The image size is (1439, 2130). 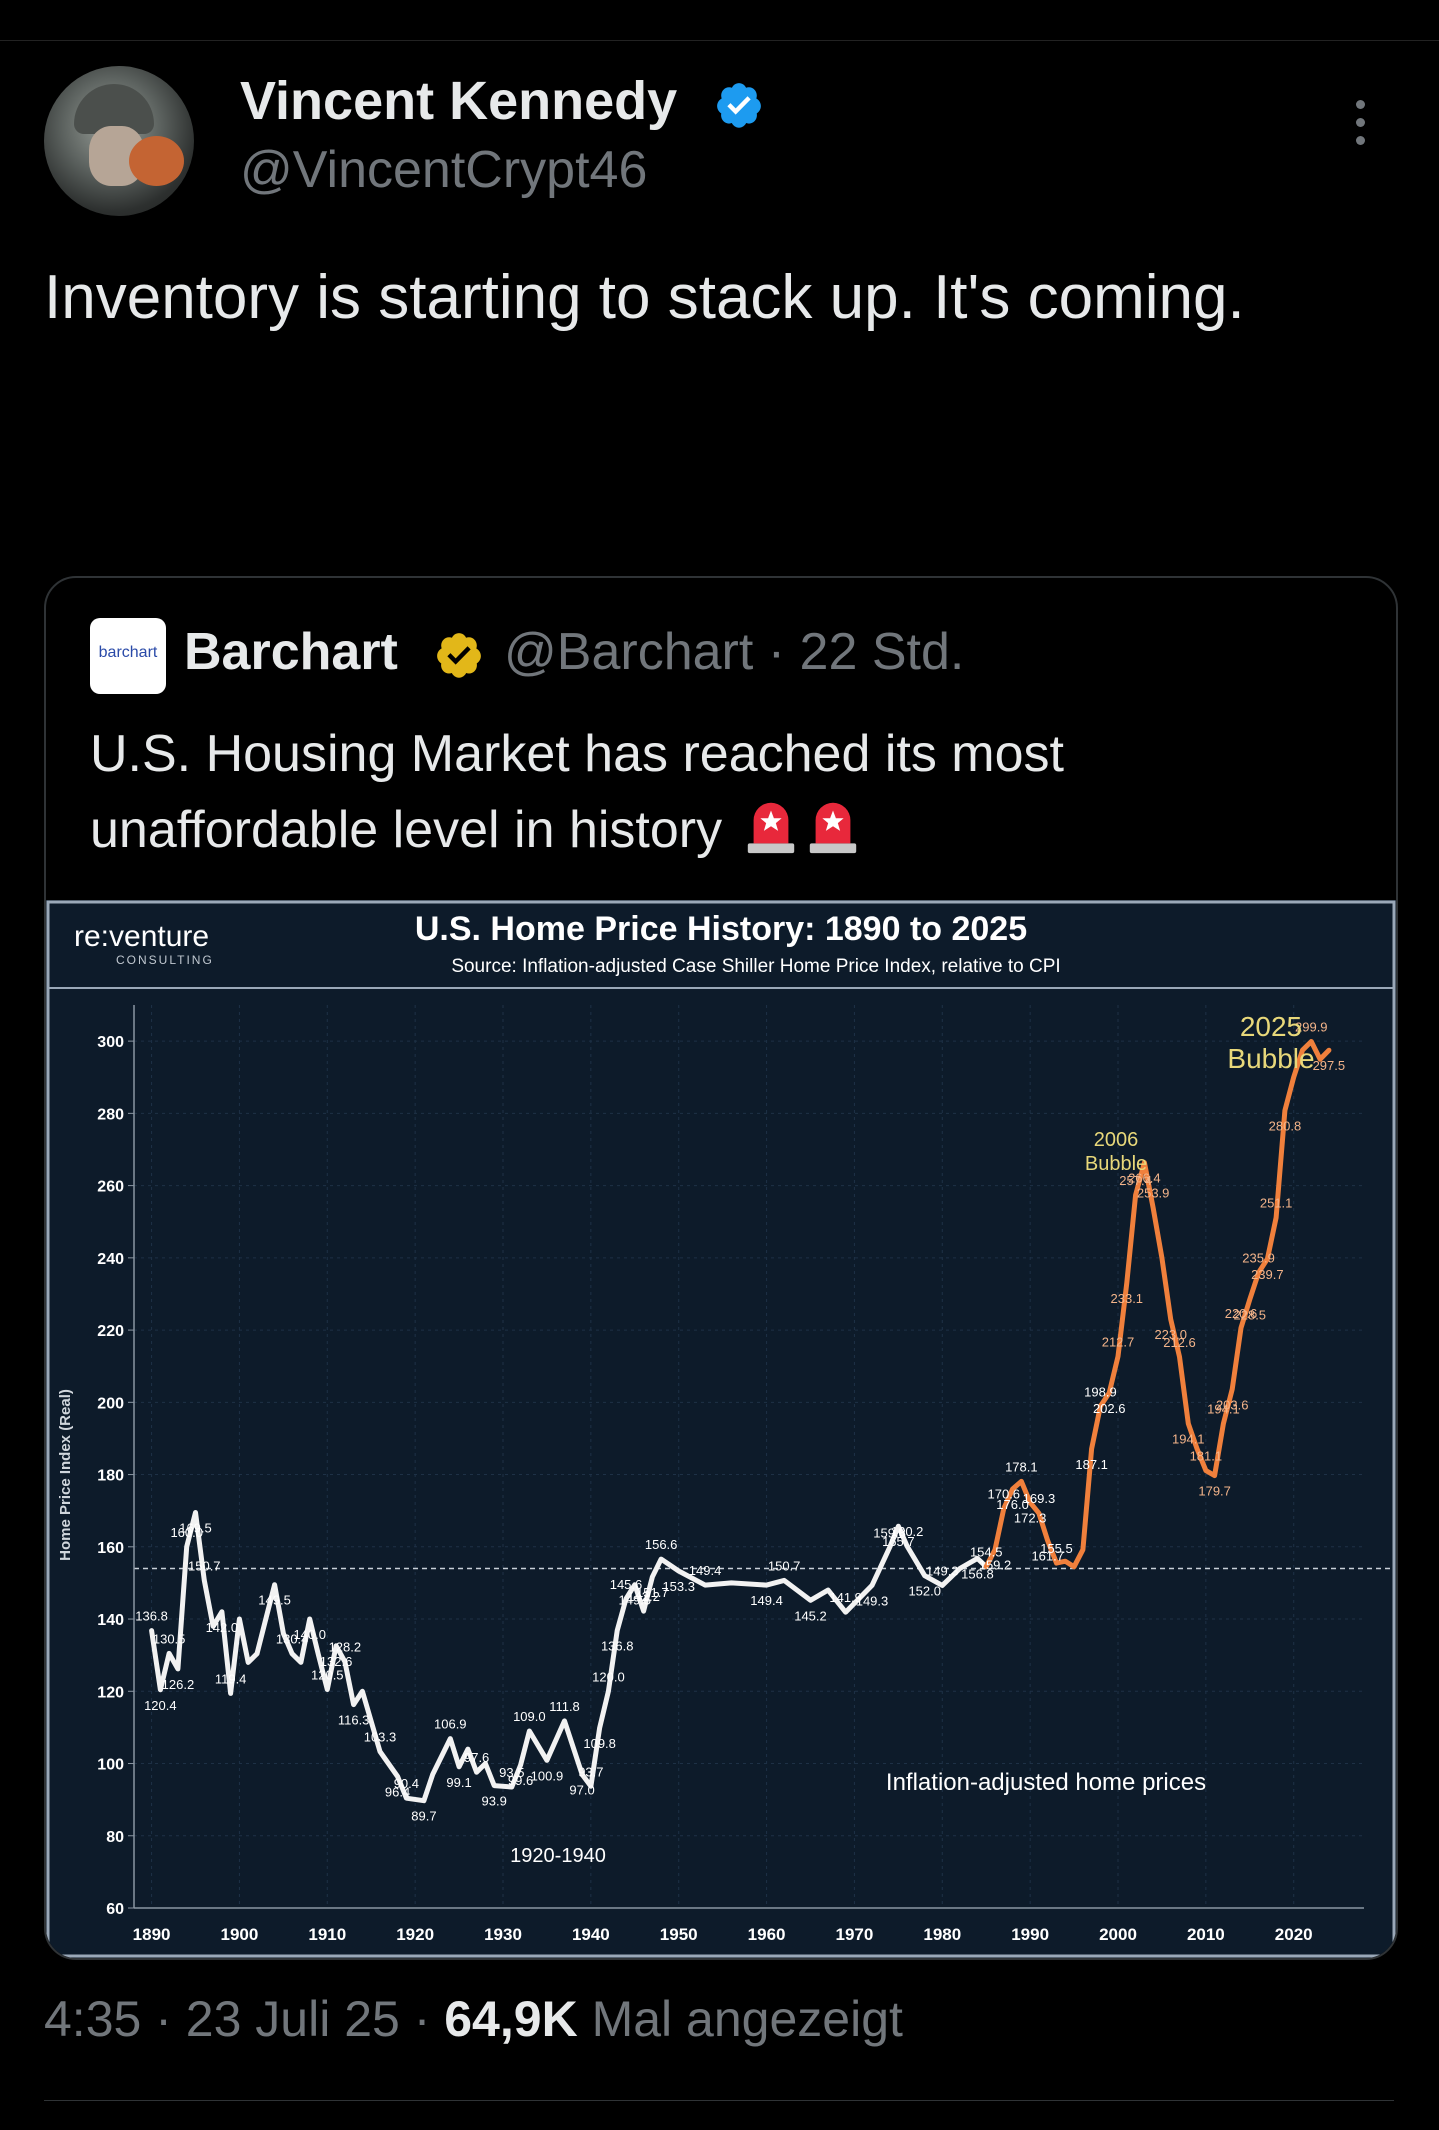 What do you see at coordinates (1153, 1193) in the screenshot?
I see `data-label: 253.9` at bounding box center [1153, 1193].